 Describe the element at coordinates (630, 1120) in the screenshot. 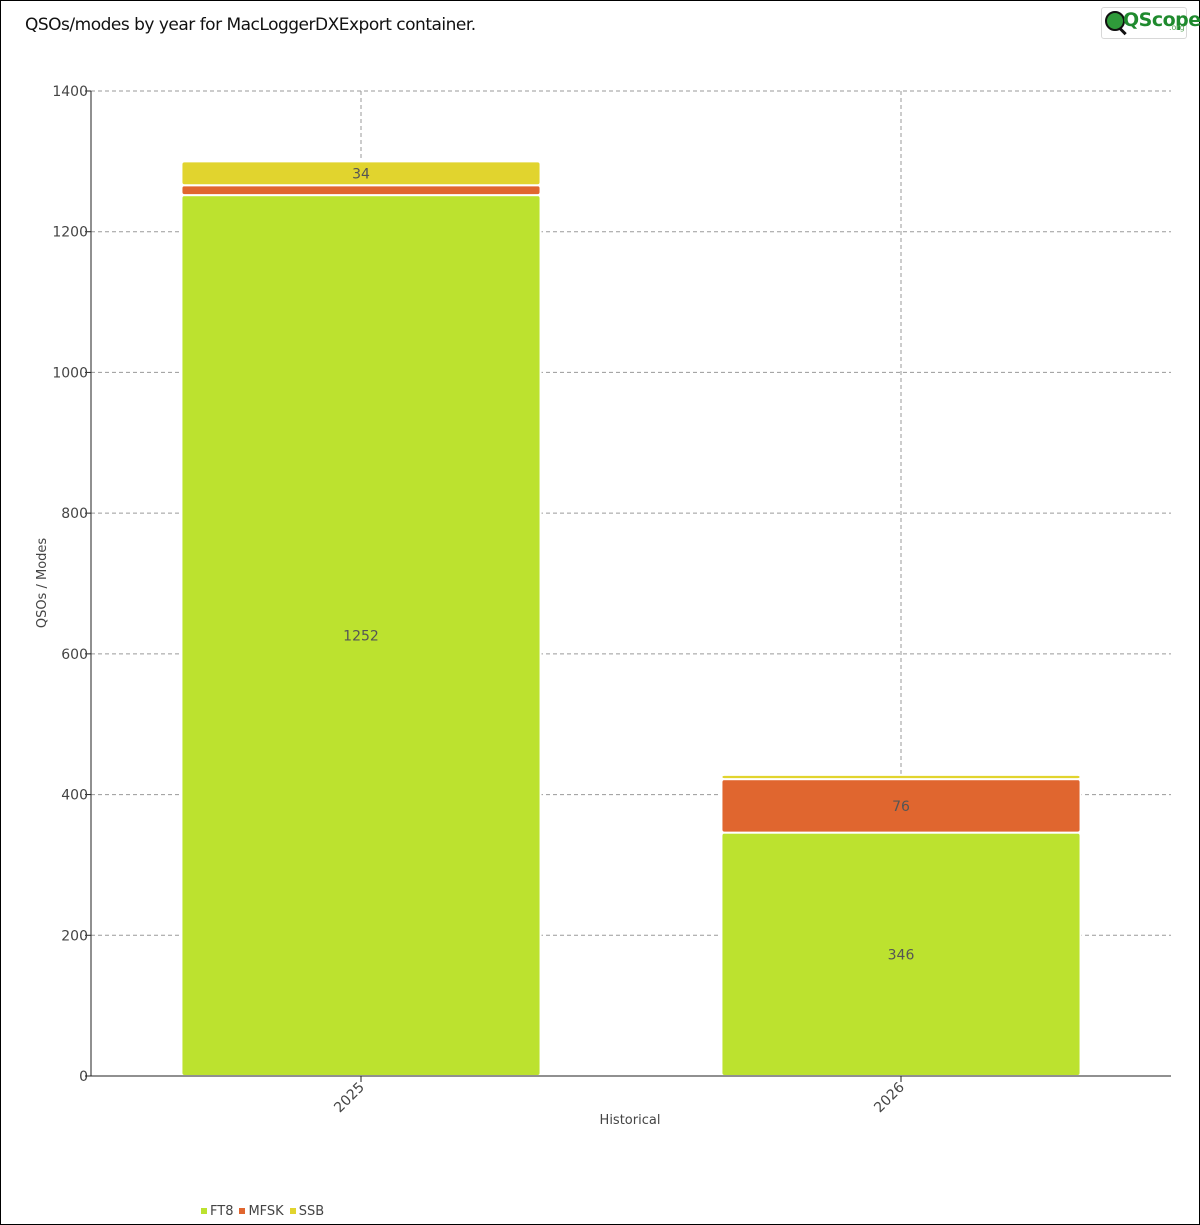

I see `x-axis-label: Historical` at that location.